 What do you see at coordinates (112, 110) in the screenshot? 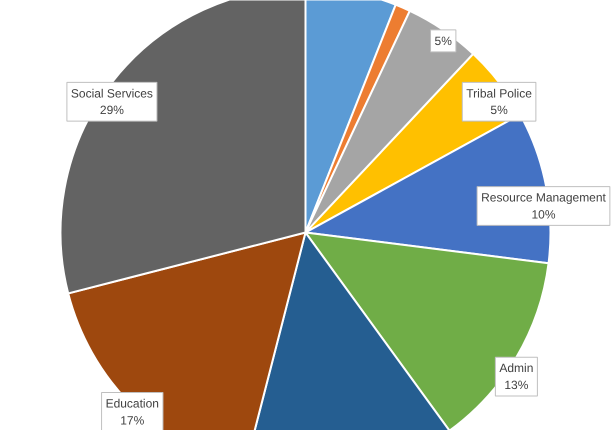
I see `data-label: 29%` at bounding box center [112, 110].